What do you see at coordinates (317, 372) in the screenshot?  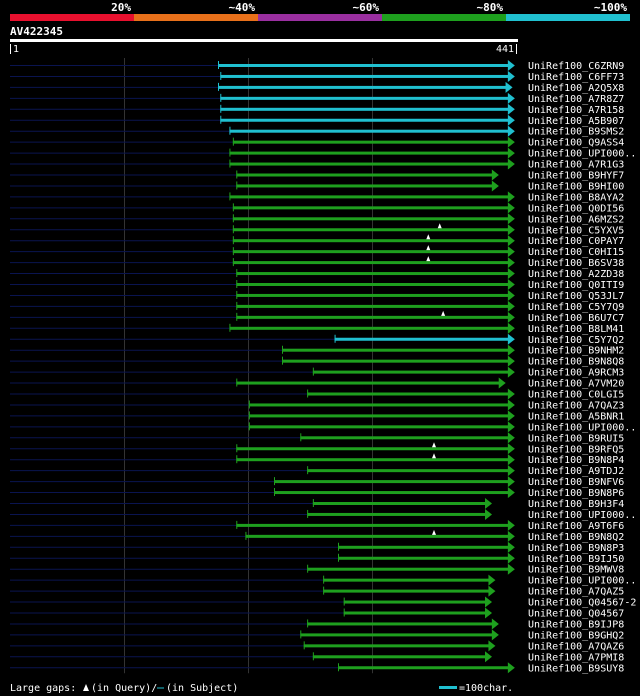 I see `hit-row: UniRef100_A9RCM3` at bounding box center [317, 372].